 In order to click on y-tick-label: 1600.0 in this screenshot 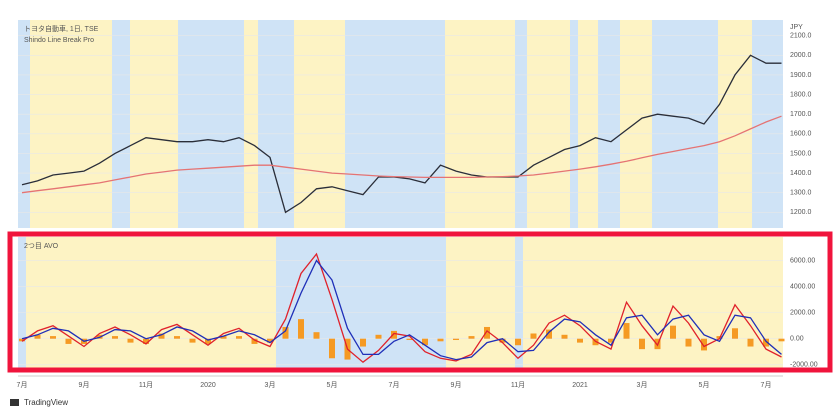, I will do `click(801, 134)`.